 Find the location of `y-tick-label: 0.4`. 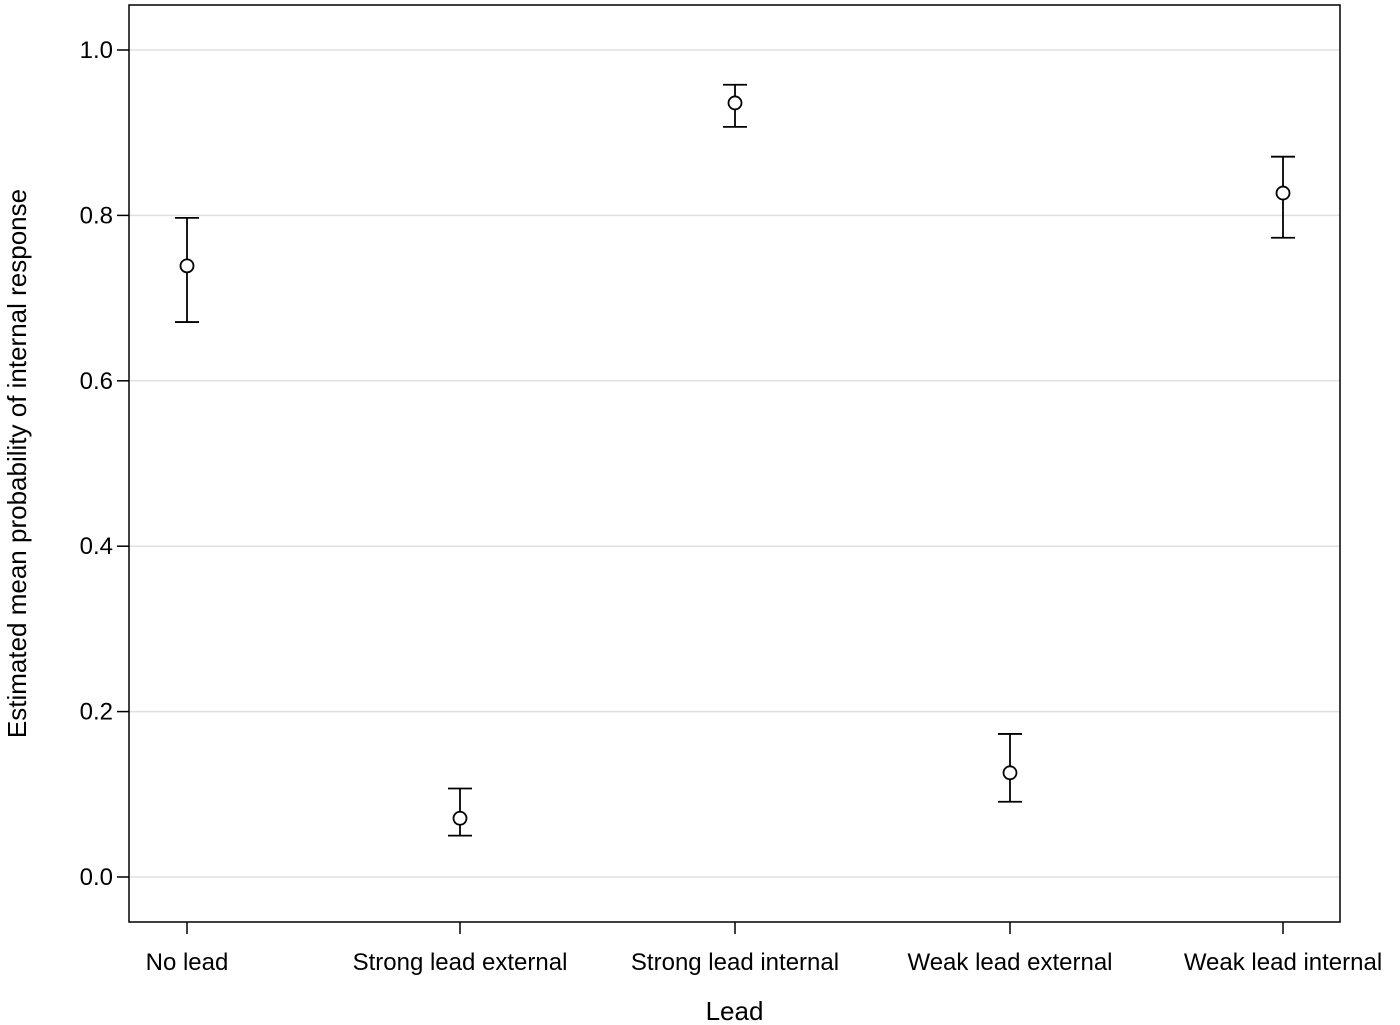

y-tick-label: 0.4 is located at coordinates (96, 546).